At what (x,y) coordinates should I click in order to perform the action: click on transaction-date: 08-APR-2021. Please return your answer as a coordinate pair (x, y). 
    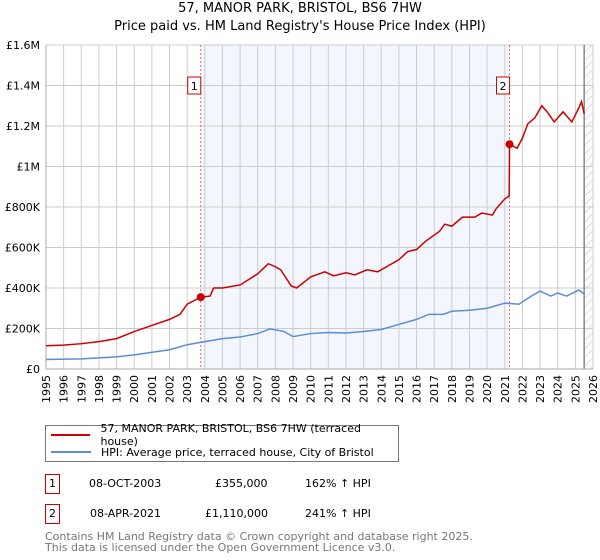
    Looking at the image, I should click on (126, 513).